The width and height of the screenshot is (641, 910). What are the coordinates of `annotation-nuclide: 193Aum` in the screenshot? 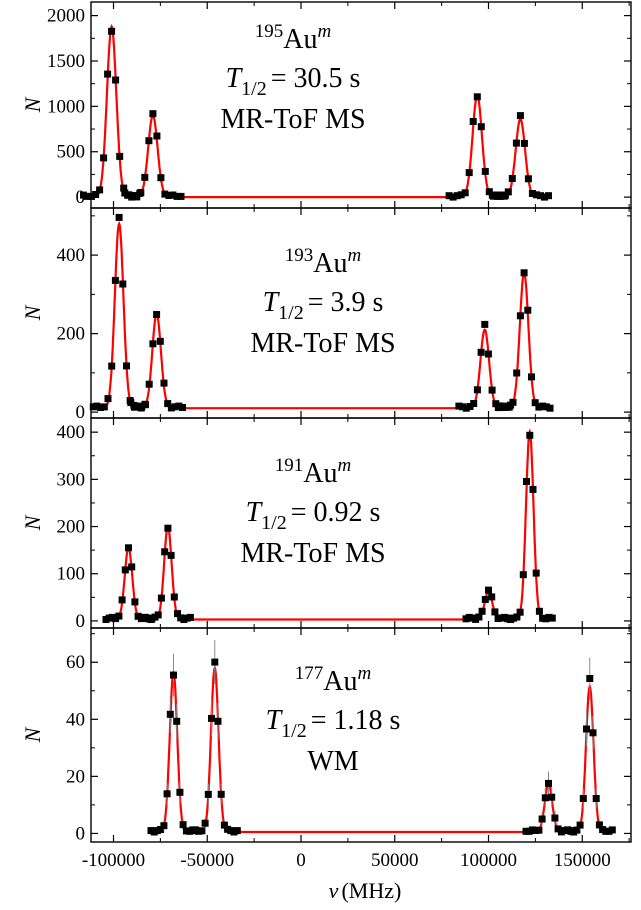 It's located at (323, 262).